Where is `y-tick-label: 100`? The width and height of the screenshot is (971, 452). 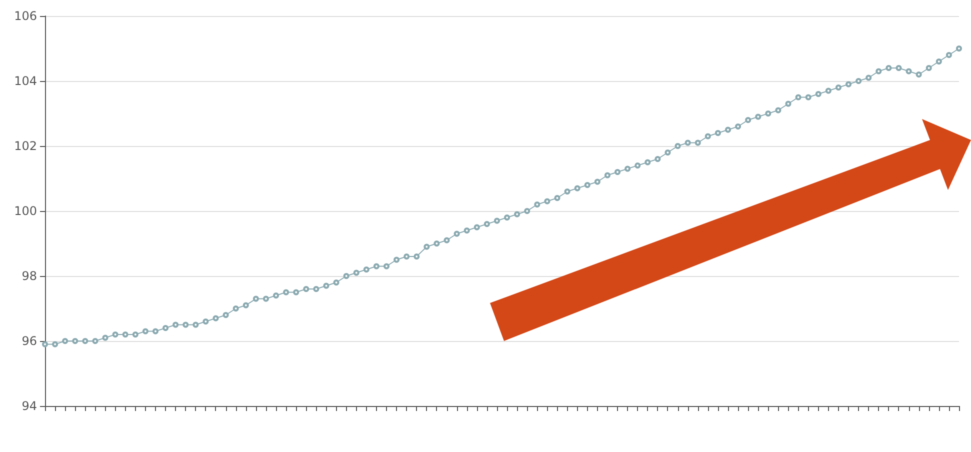 y-tick-label: 100 is located at coordinates (25, 211).